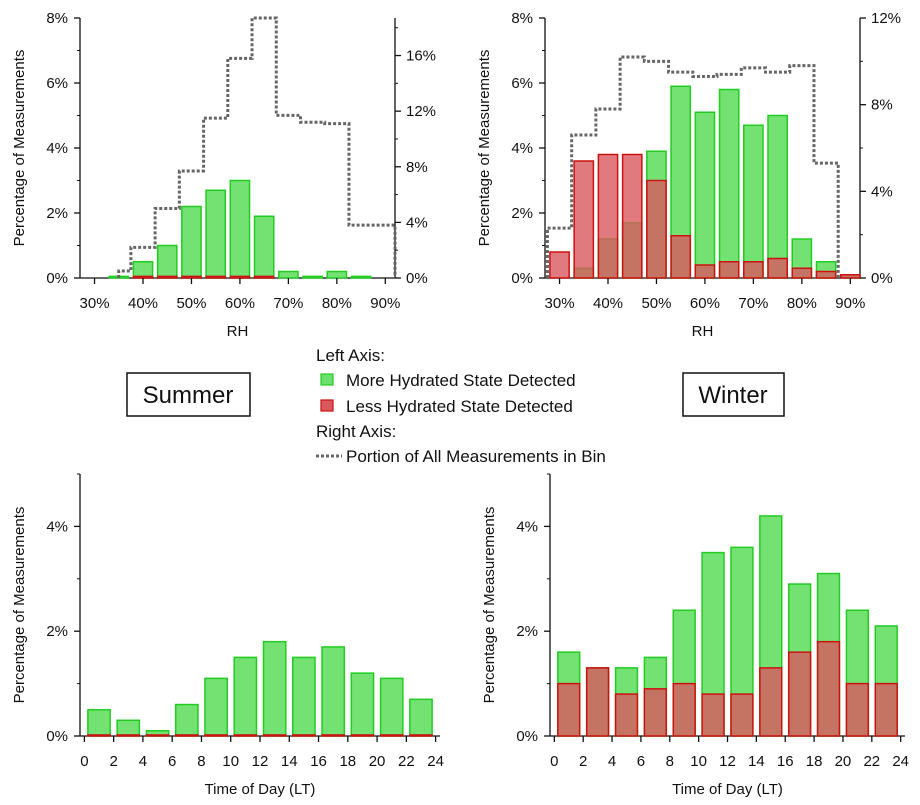  I want to click on x-tick-label: 60%, so click(705, 303).